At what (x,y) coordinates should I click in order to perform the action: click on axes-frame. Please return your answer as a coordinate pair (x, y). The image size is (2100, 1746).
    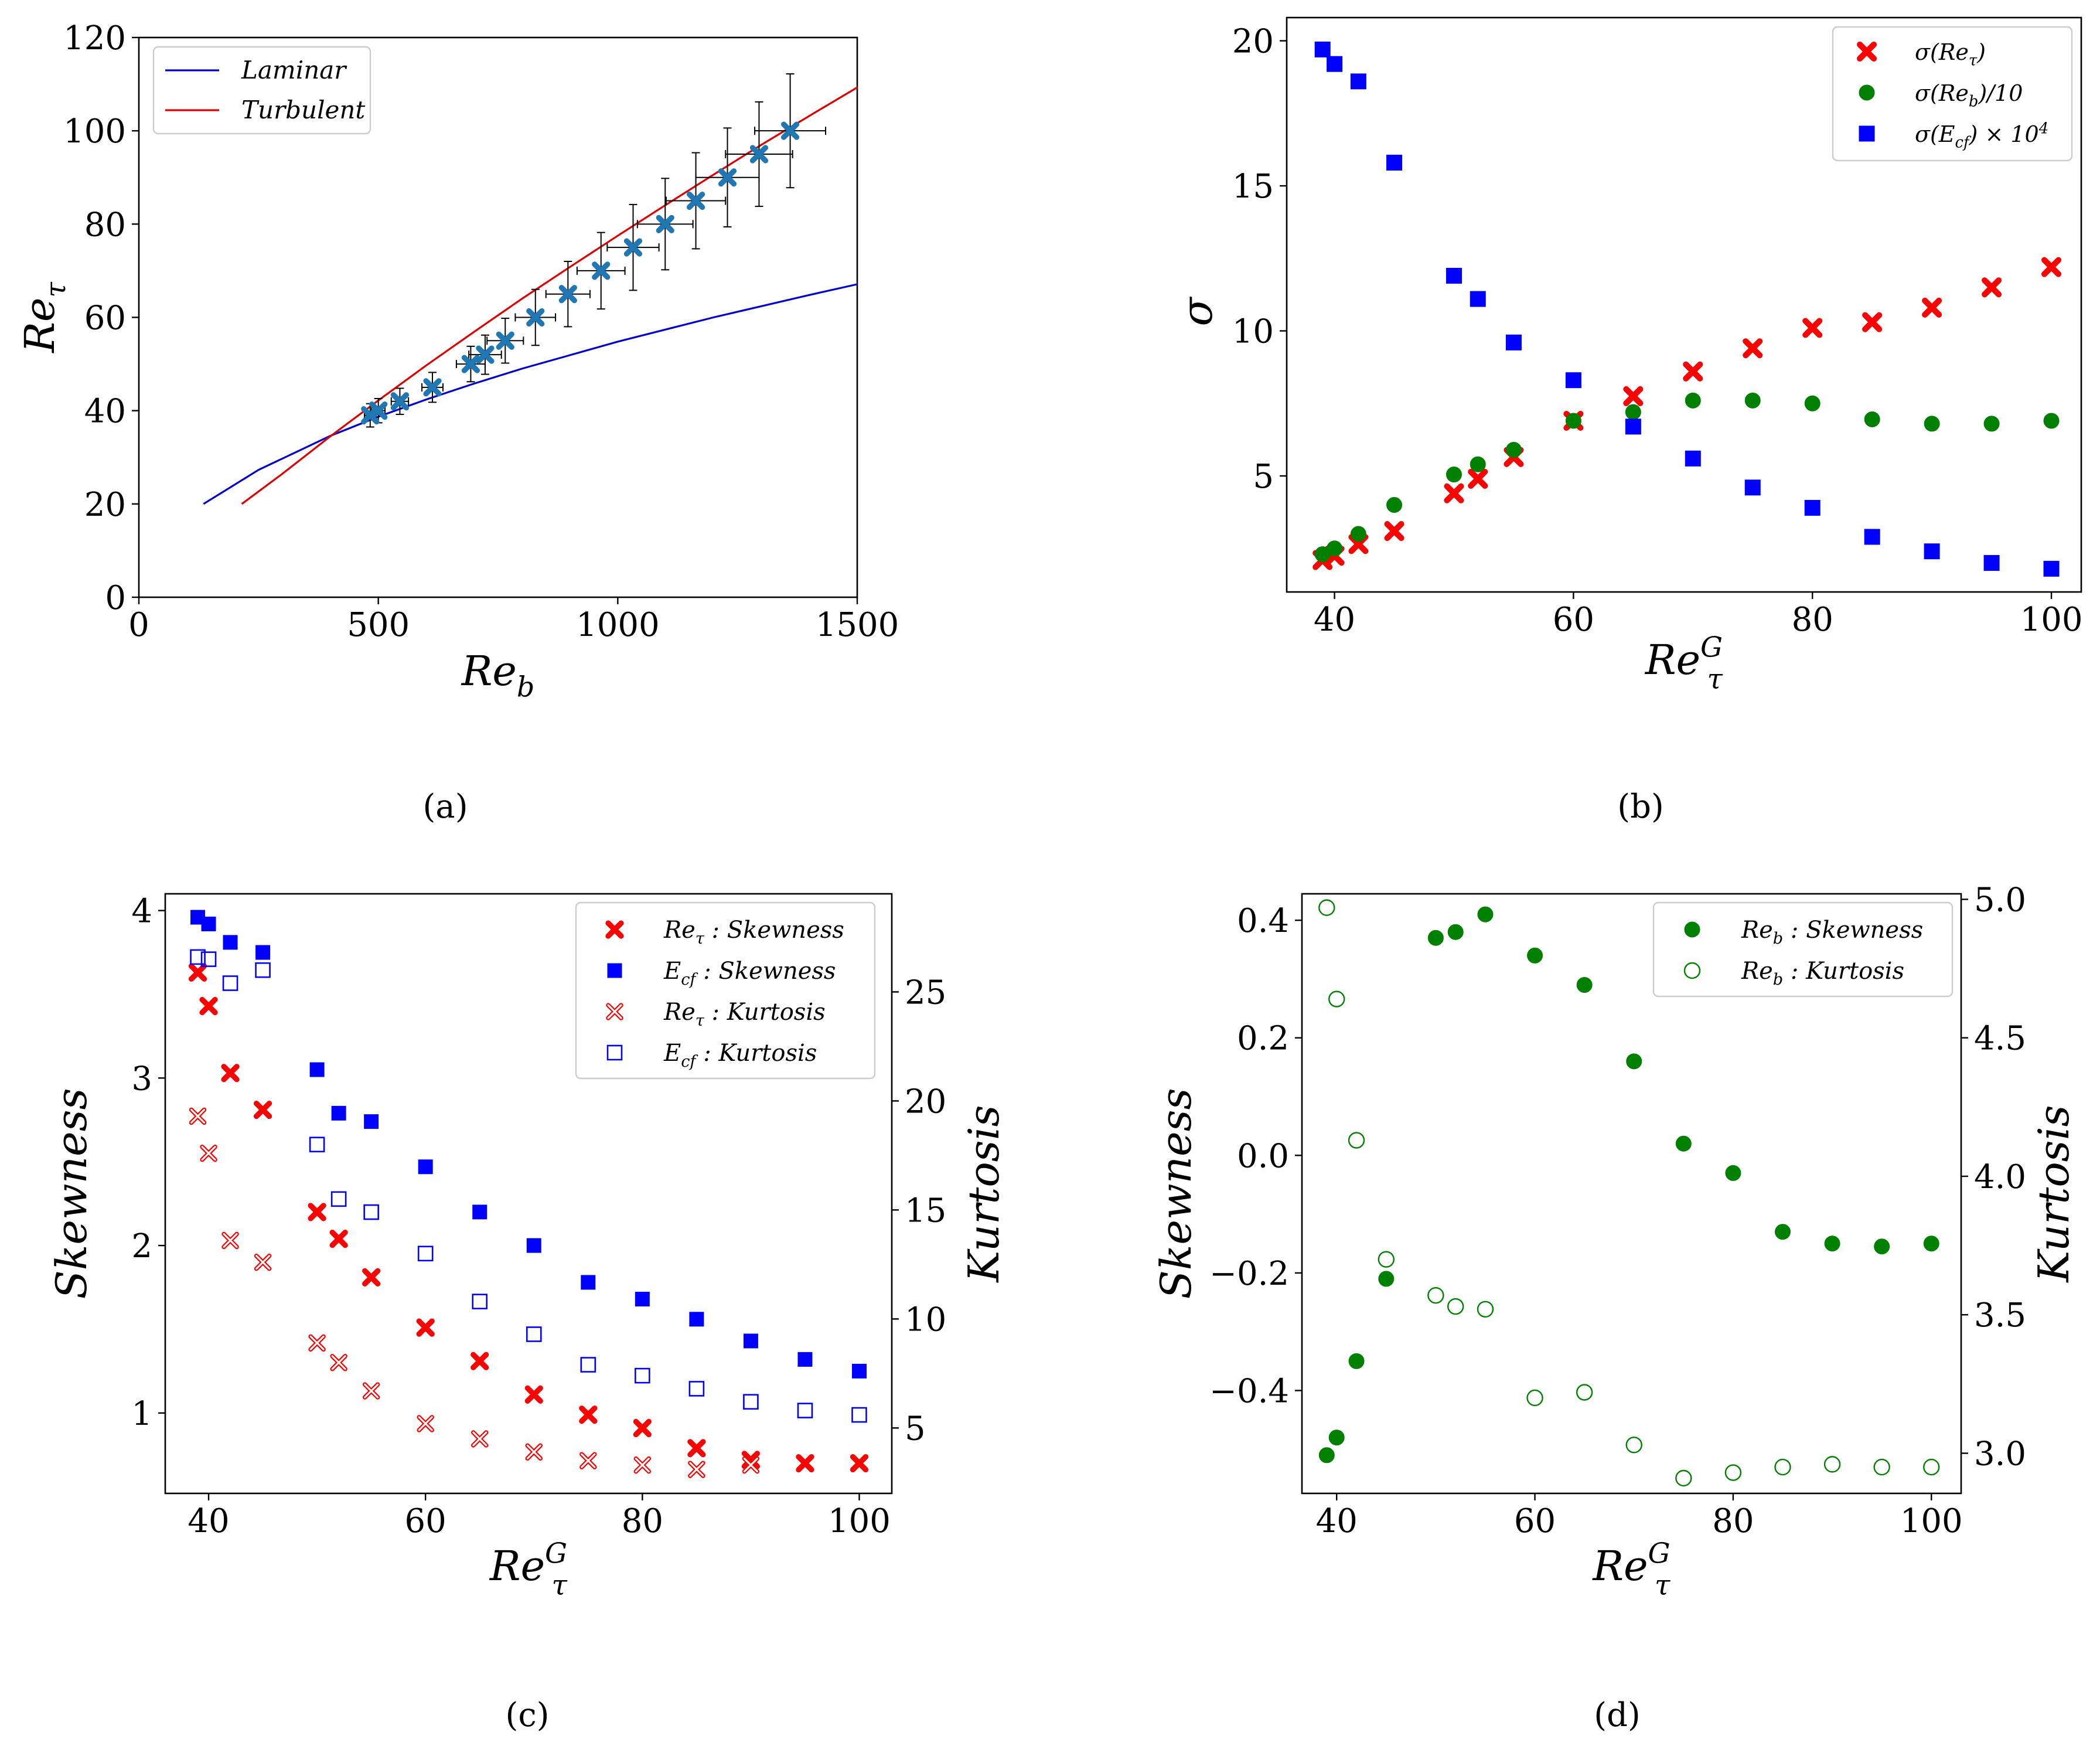
    Looking at the image, I should click on (1684, 304).